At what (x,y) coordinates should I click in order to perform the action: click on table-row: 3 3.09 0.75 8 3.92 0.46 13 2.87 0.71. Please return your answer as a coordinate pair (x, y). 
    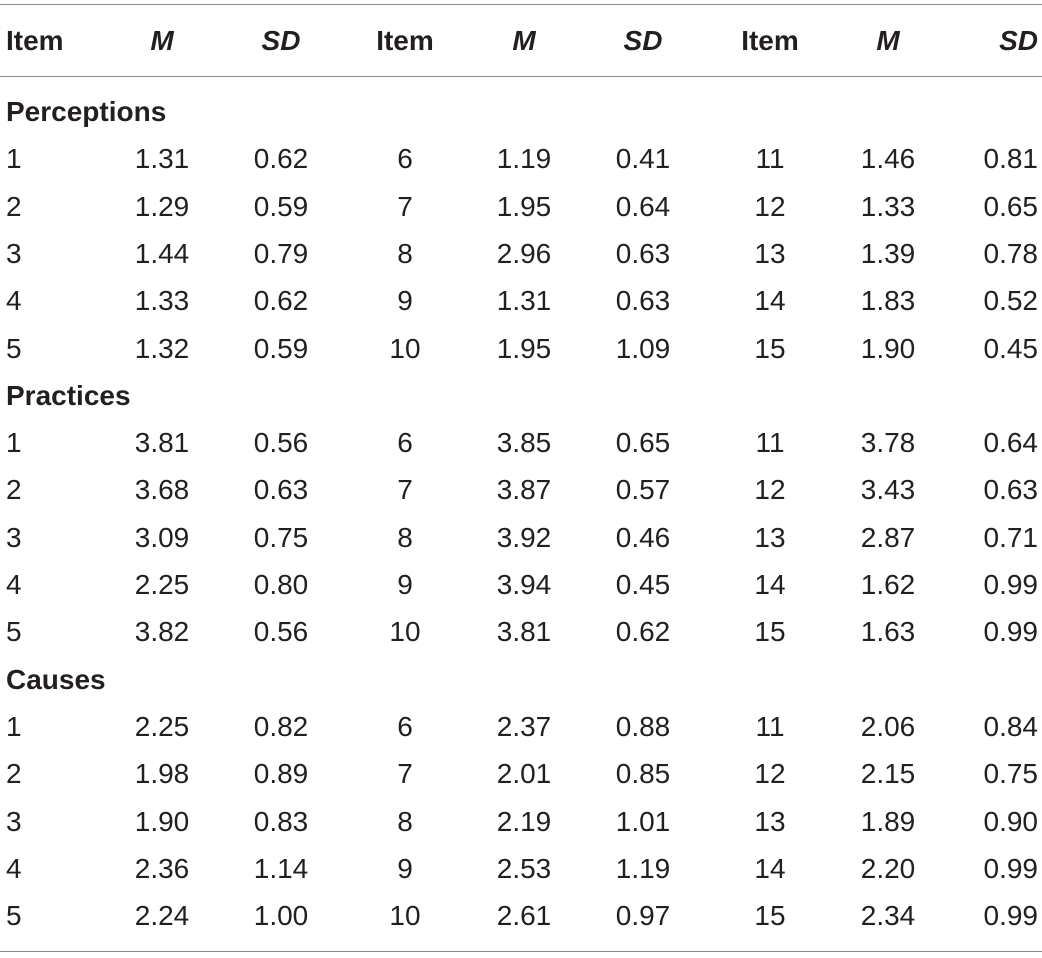
    Looking at the image, I should click on (521, 537).